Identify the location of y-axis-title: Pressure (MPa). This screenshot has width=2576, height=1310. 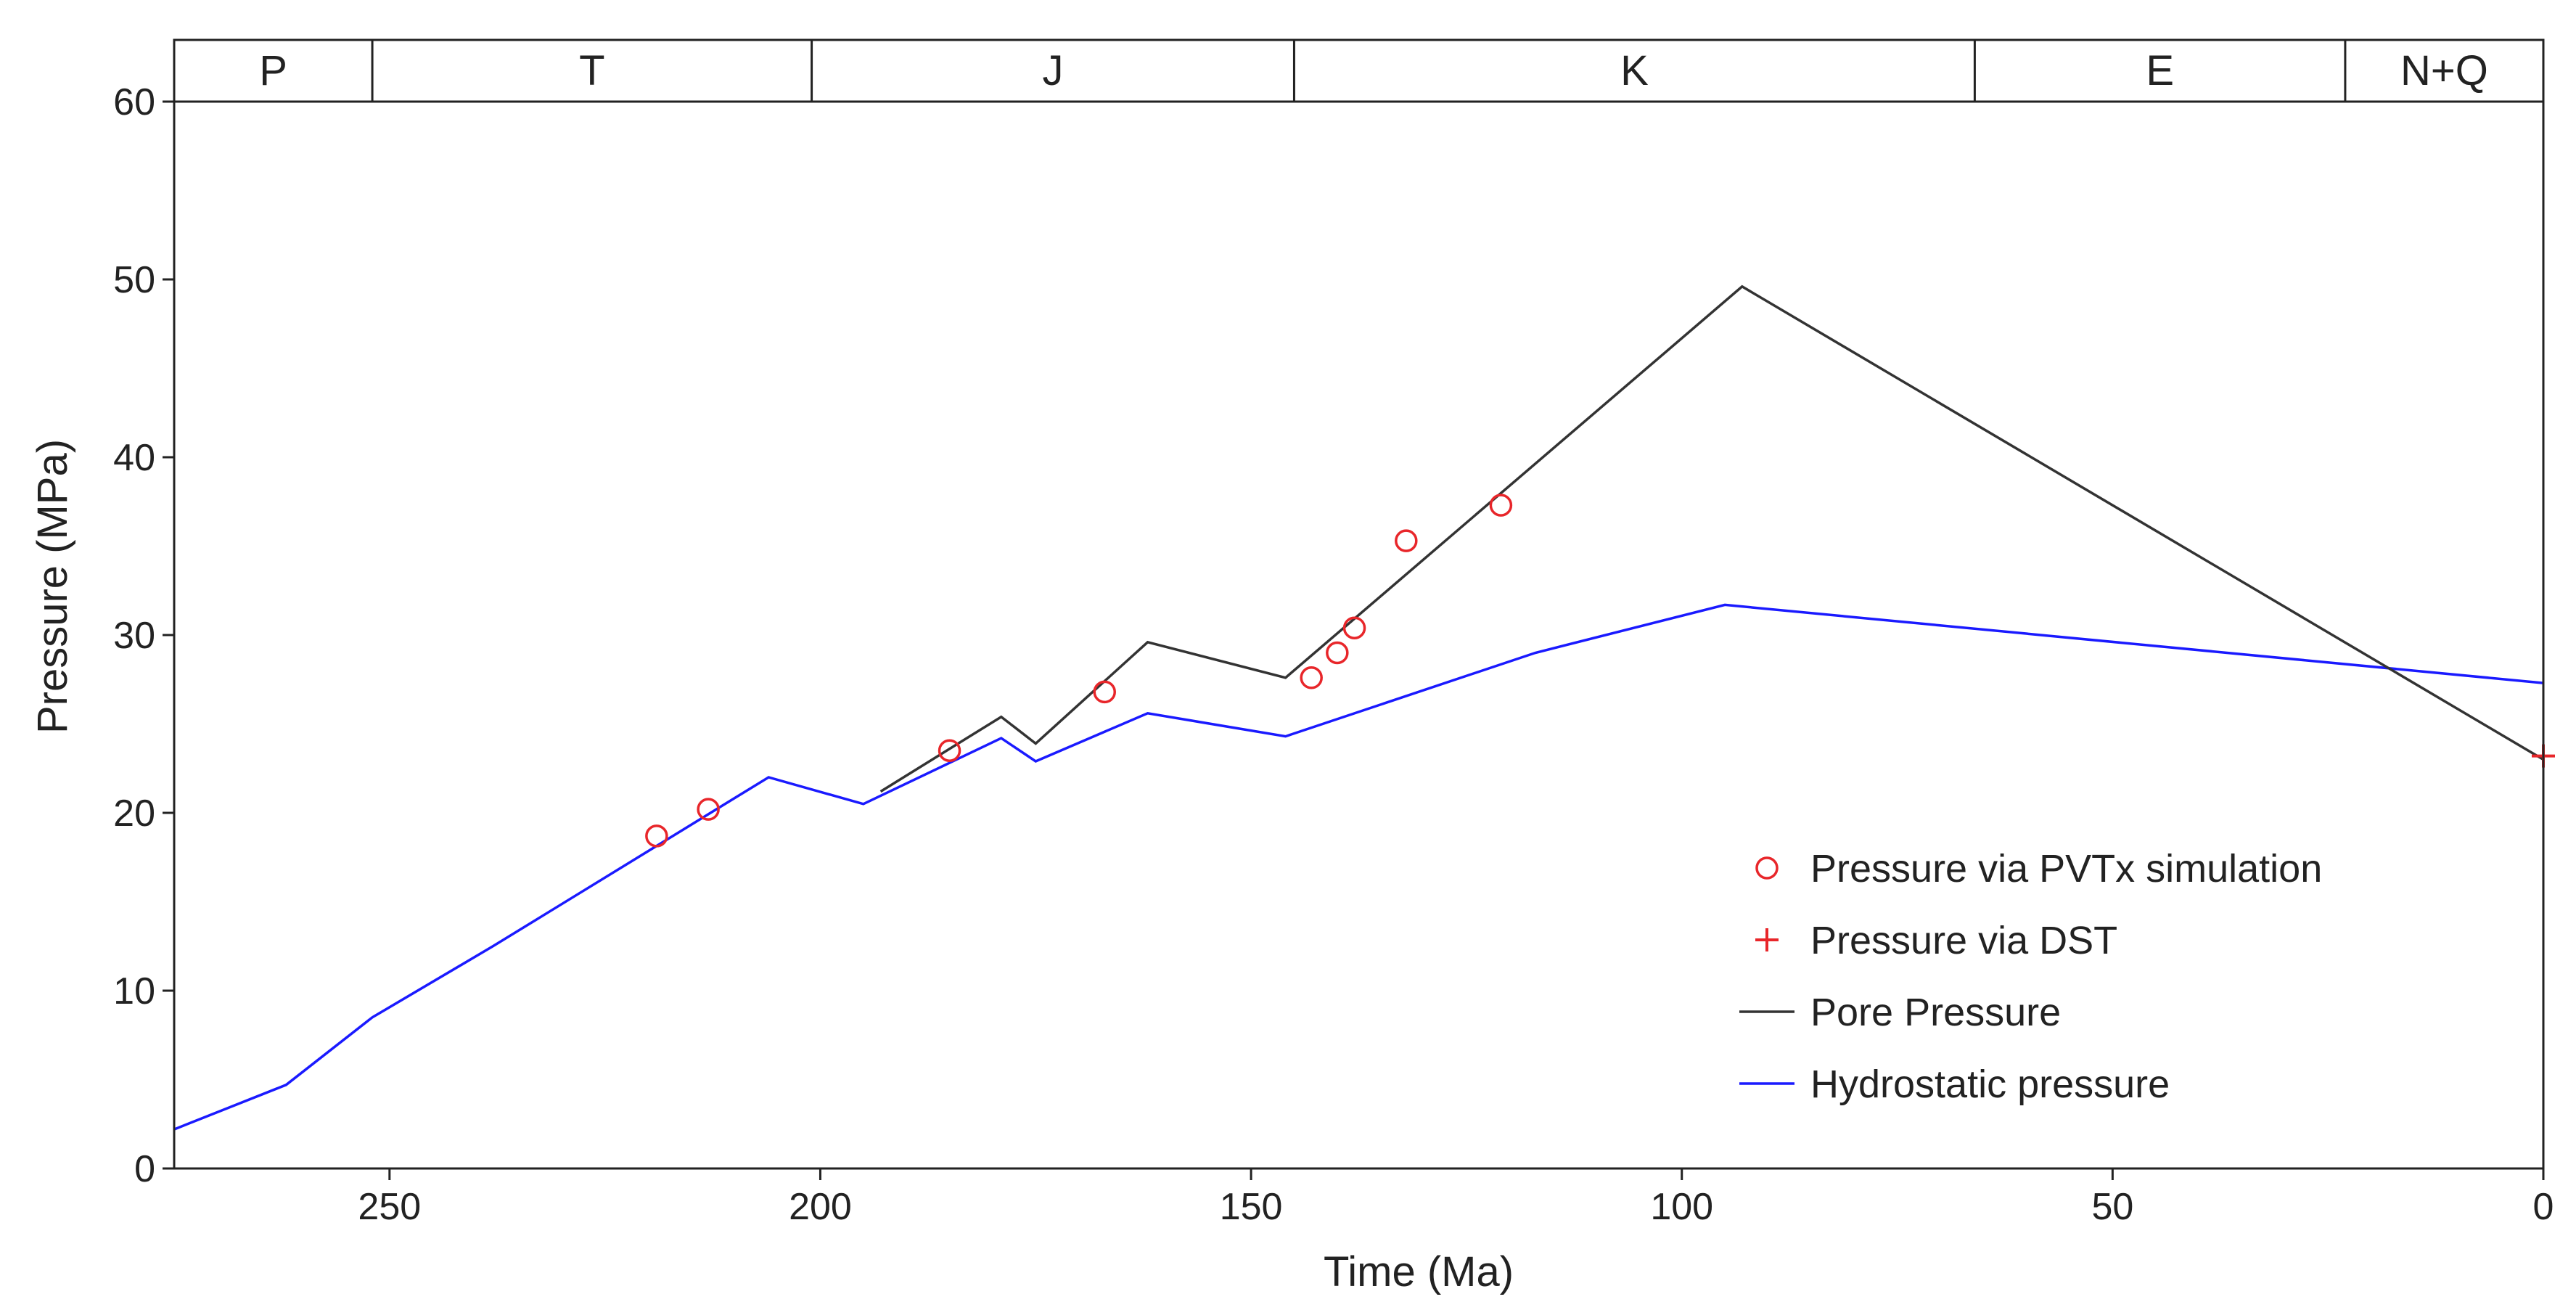
(52, 586).